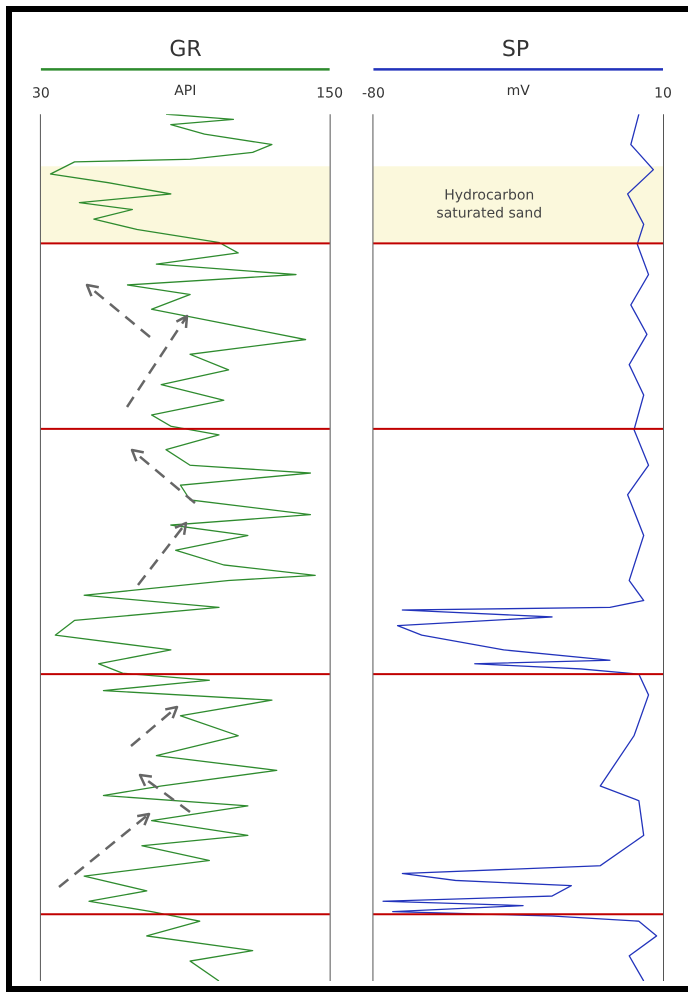 The height and width of the screenshot is (992, 688). I want to click on x-axis-title: API, so click(185, 91).